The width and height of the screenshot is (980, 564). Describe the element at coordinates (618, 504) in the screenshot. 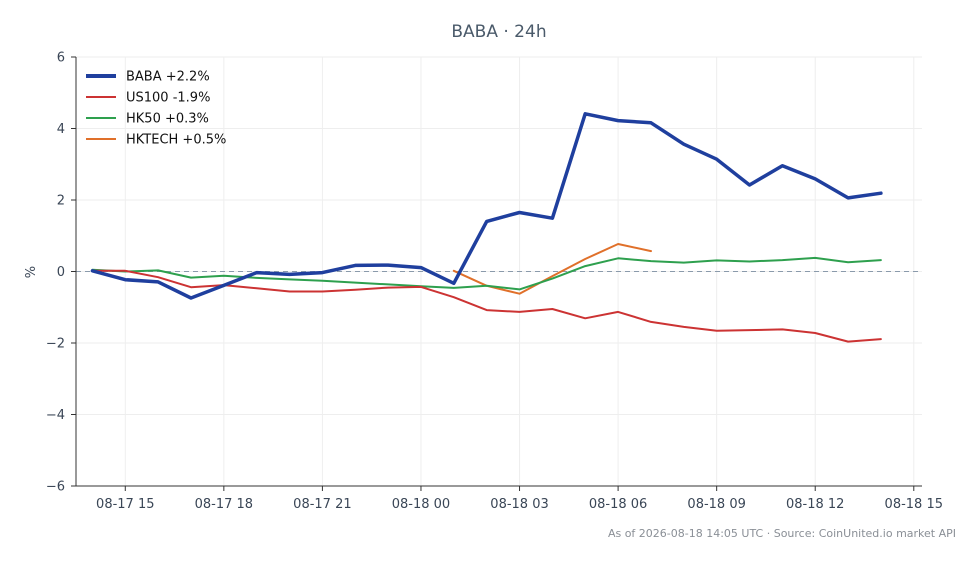

I see `x-tick-label: 08-18 06` at that location.